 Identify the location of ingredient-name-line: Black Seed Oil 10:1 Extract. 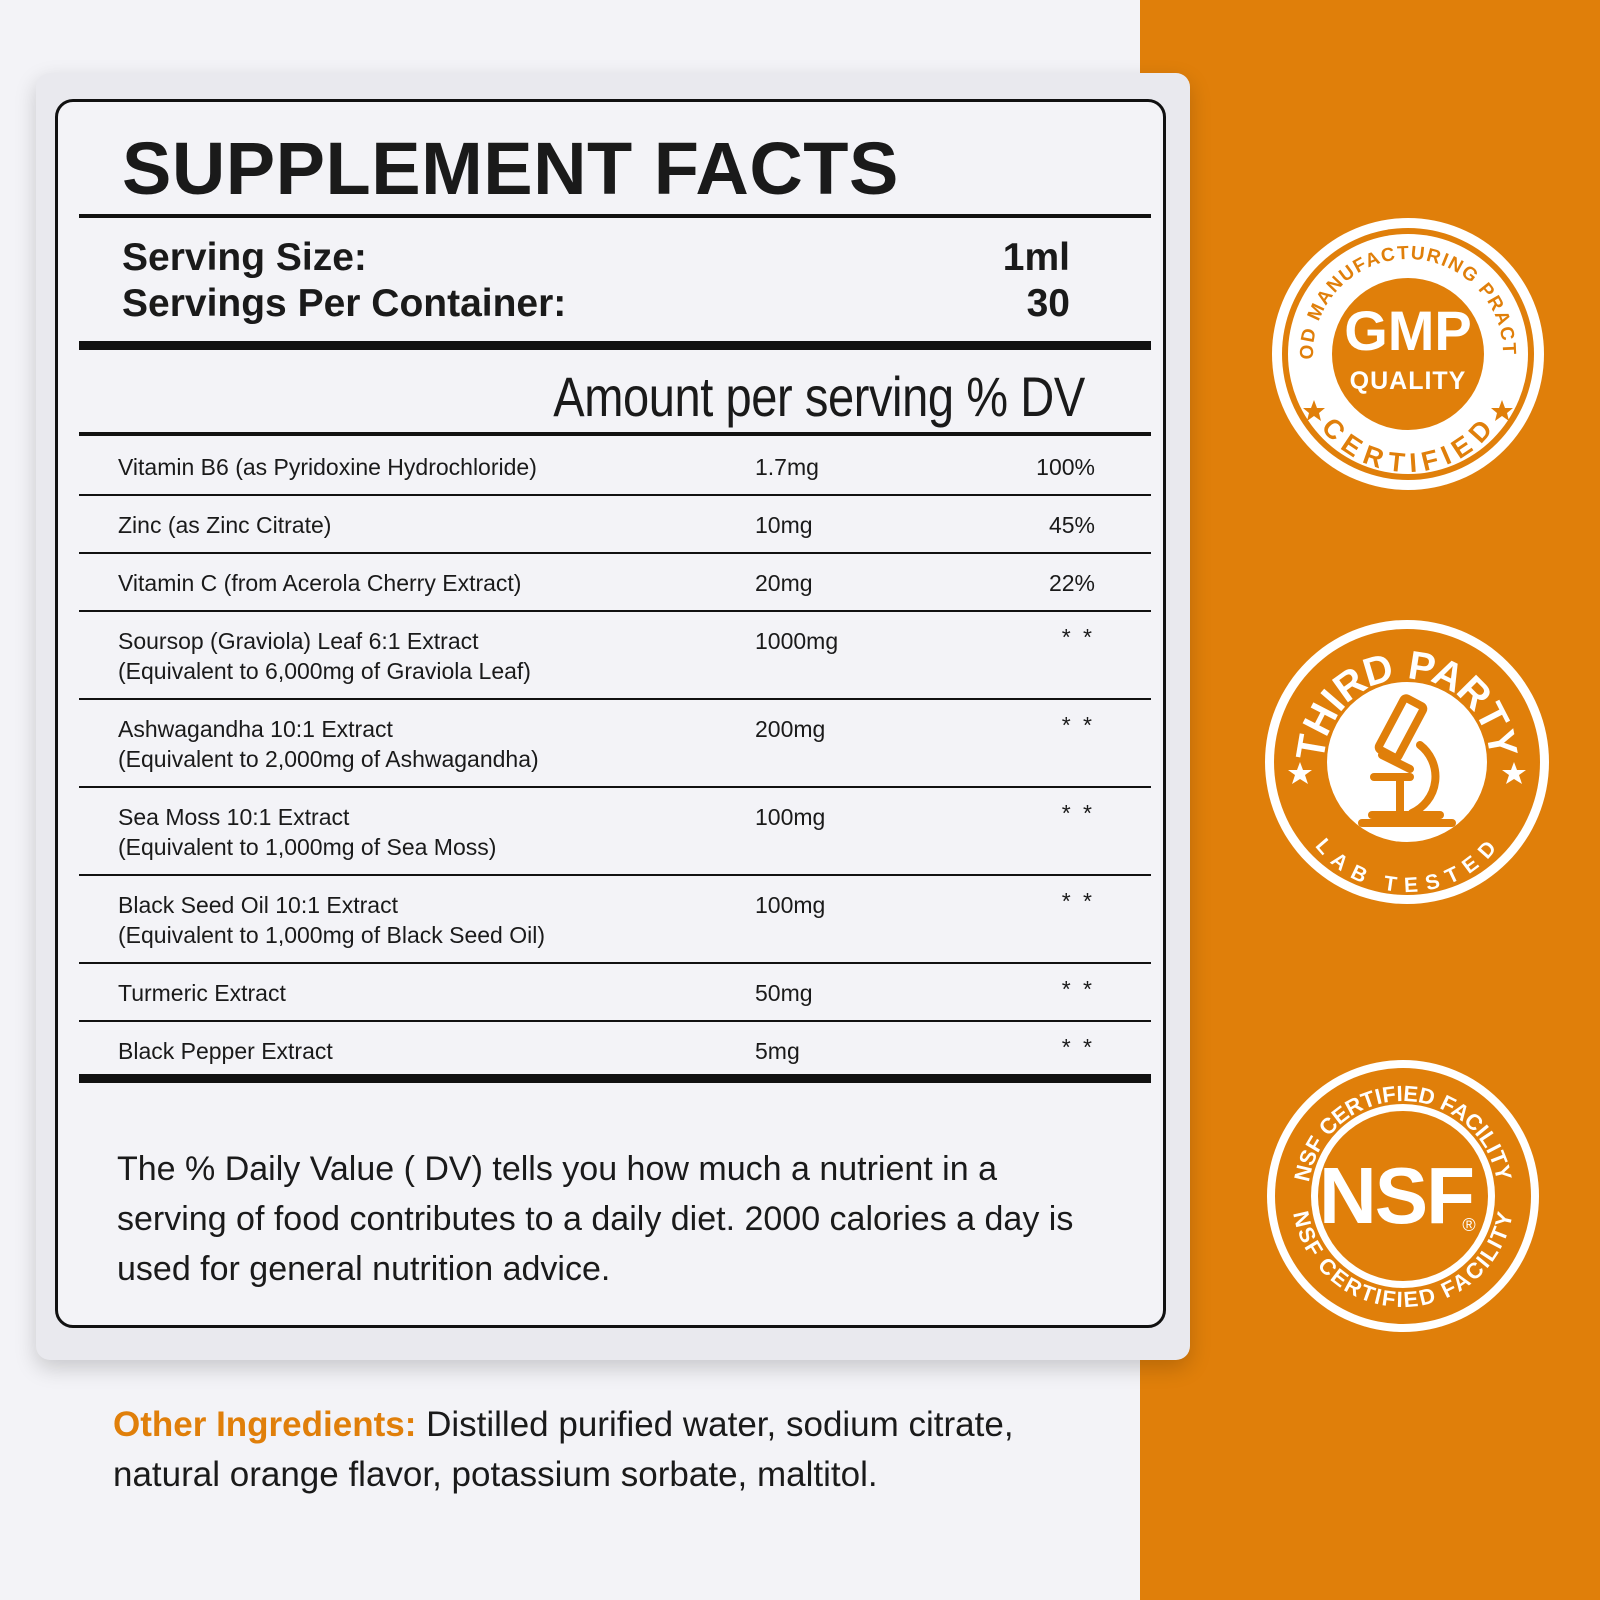
(258, 905).